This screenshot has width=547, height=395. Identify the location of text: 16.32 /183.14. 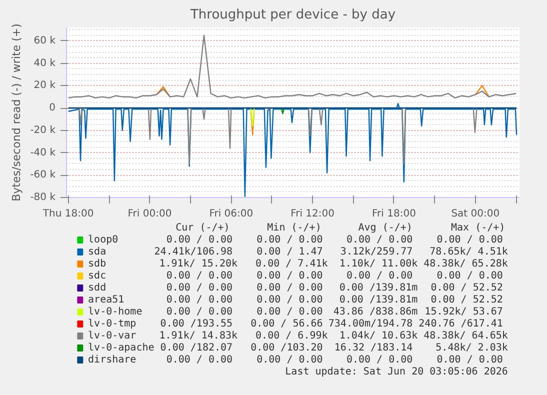
(373, 348).